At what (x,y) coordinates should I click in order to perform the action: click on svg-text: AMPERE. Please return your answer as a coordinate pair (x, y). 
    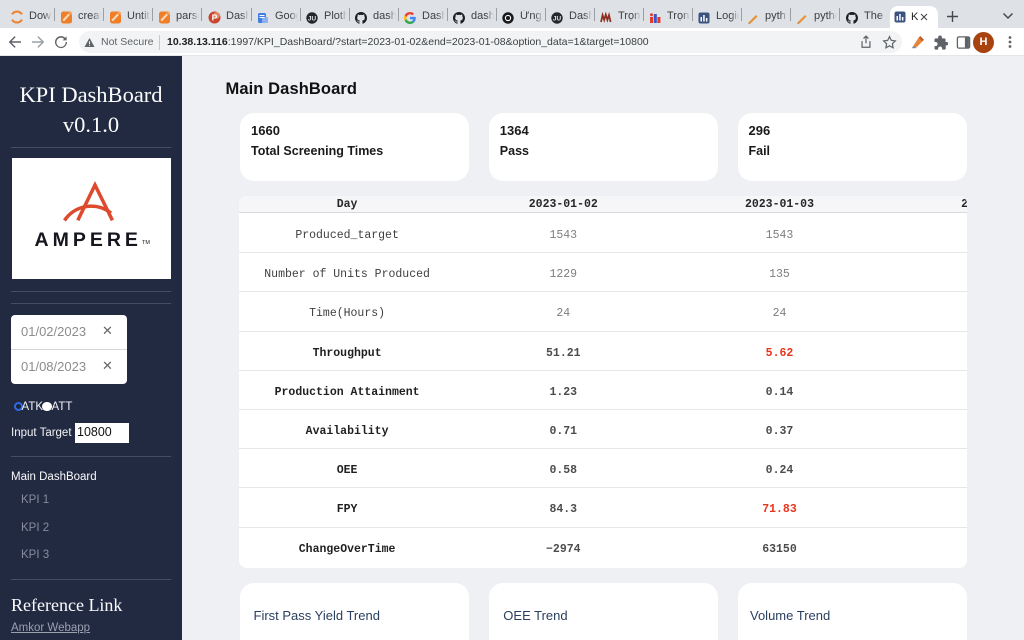
    Looking at the image, I should click on (88, 240).